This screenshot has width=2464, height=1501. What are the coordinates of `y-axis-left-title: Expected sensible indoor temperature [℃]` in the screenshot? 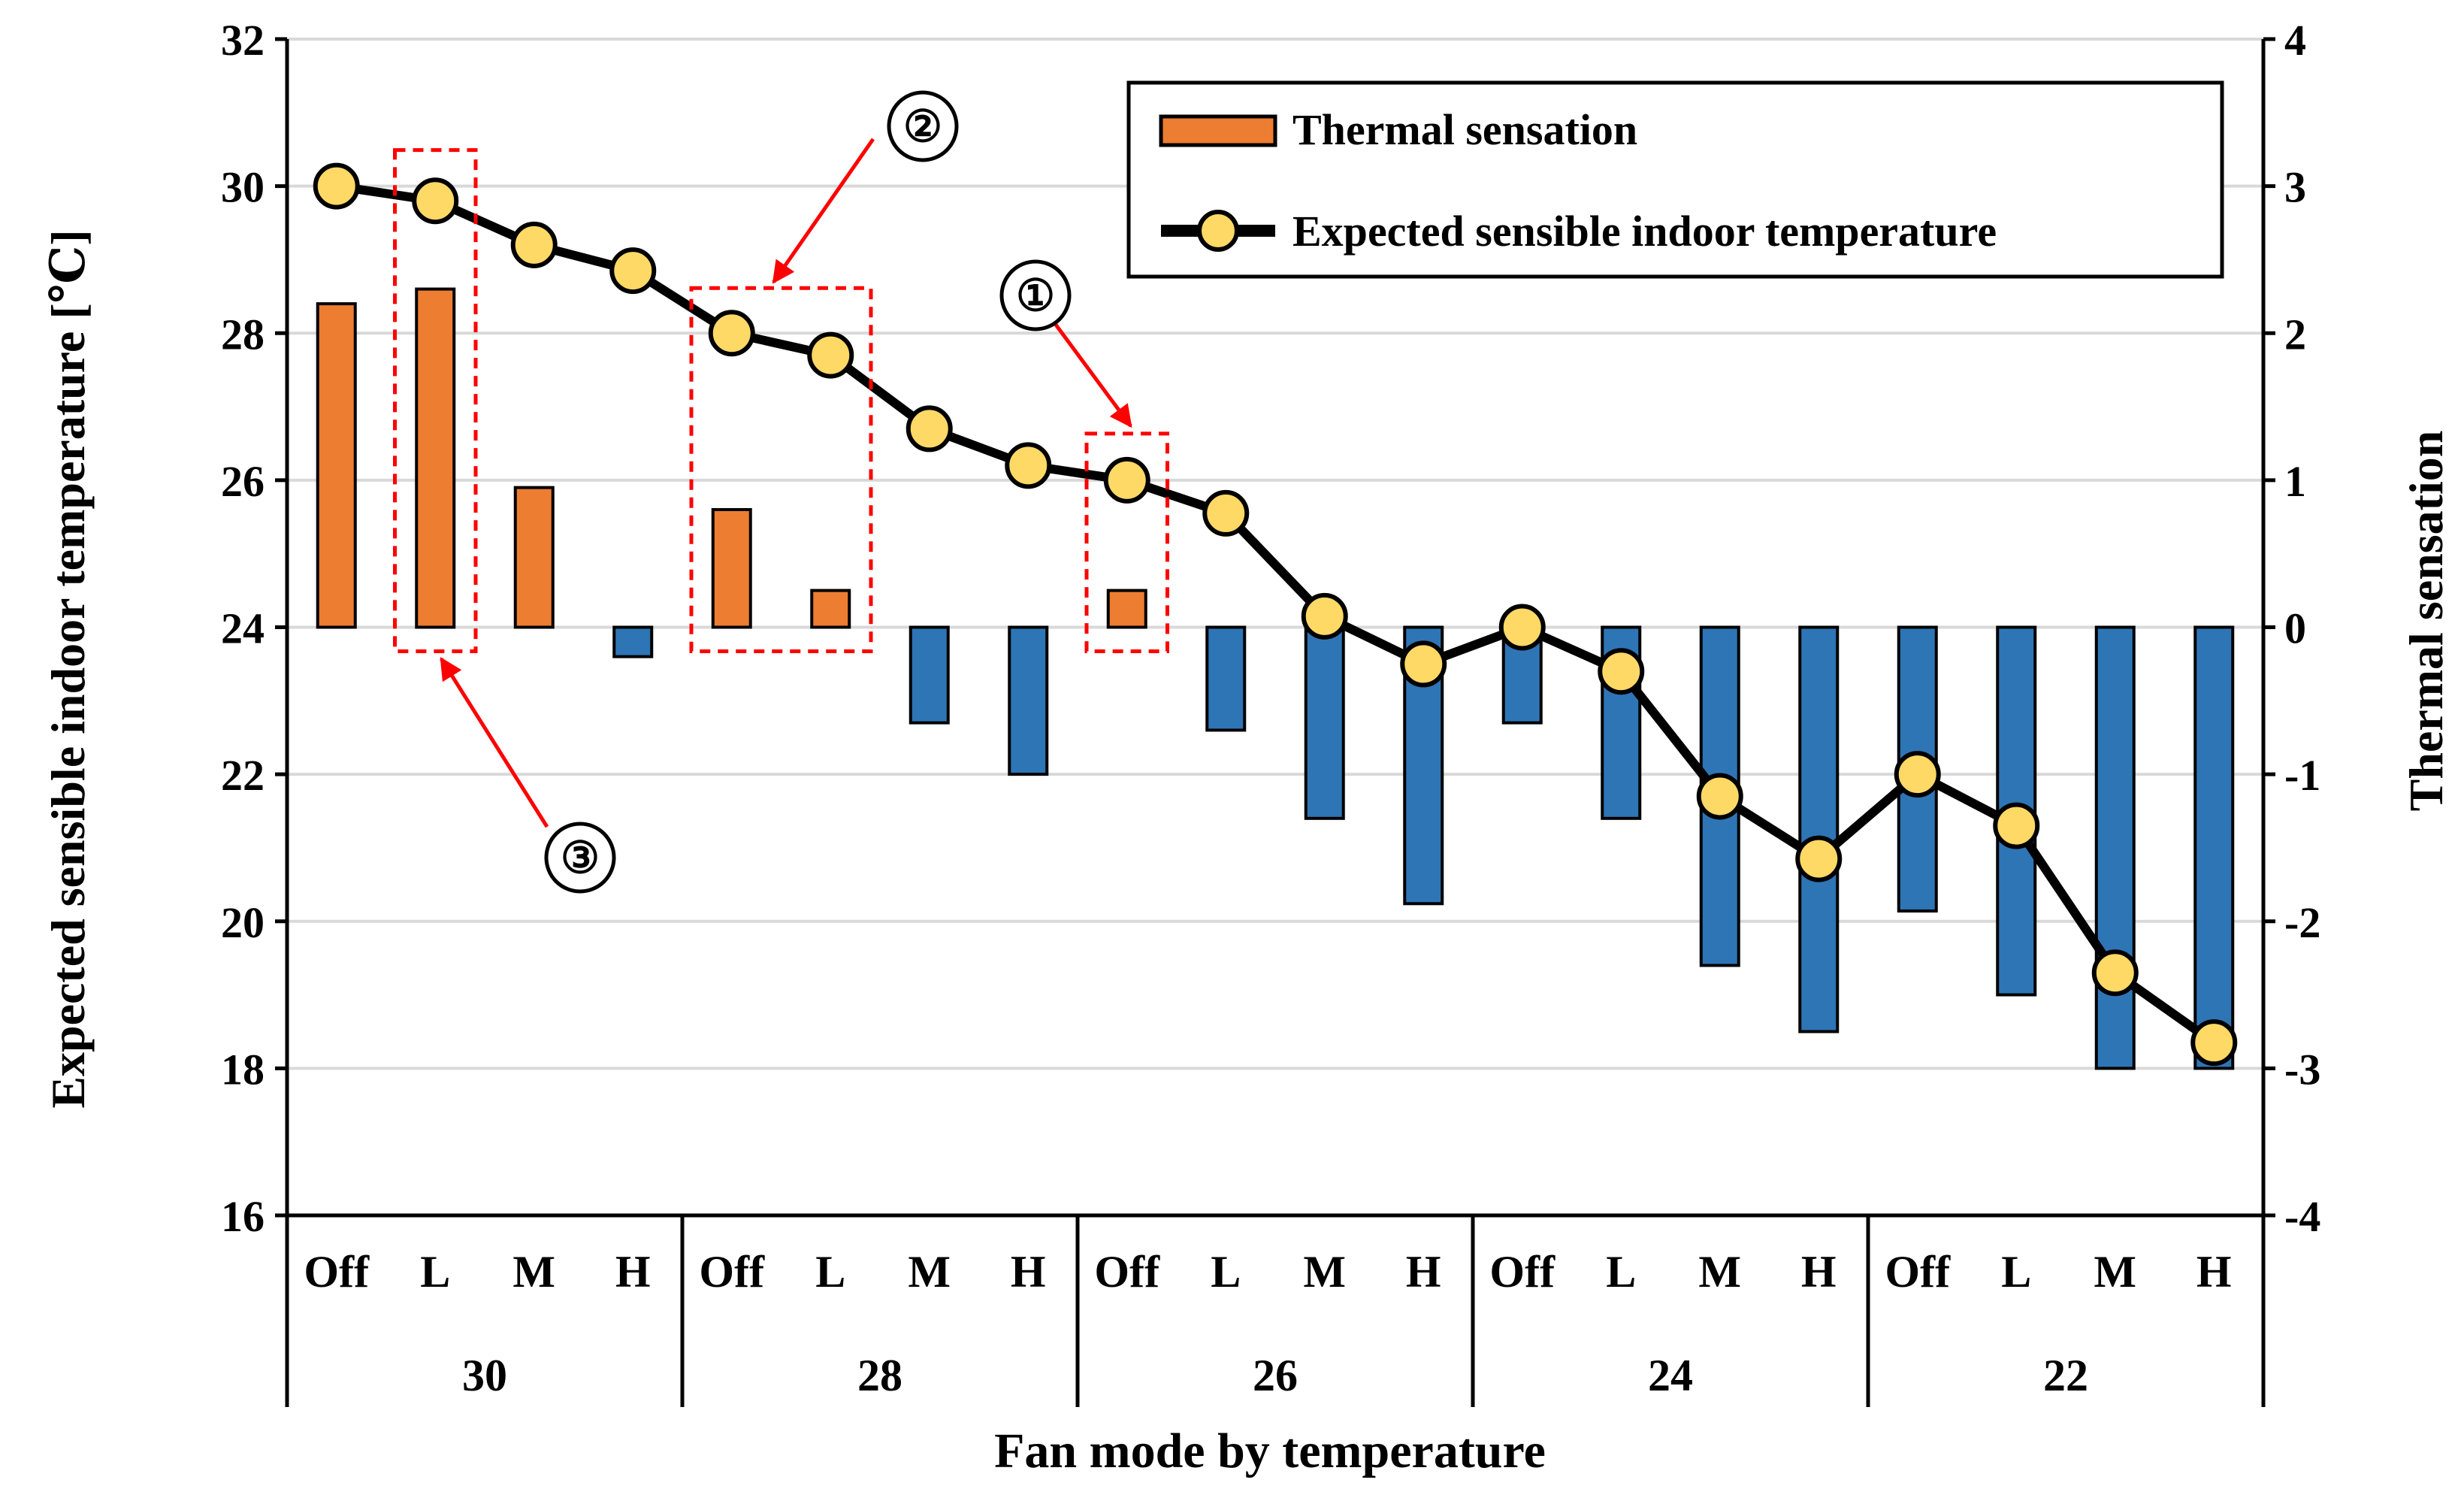 It's located at (68, 668).